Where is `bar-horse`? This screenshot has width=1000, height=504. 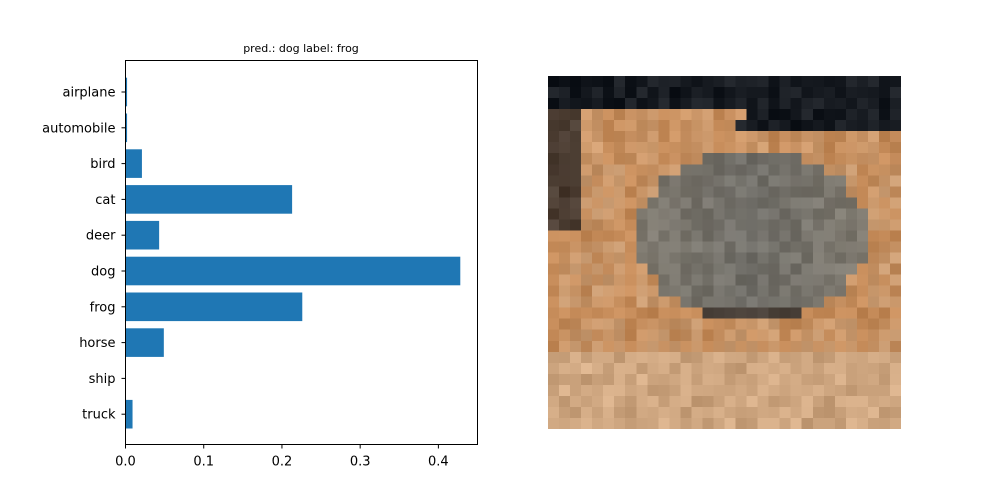
bar-horse is located at coordinates (145, 342).